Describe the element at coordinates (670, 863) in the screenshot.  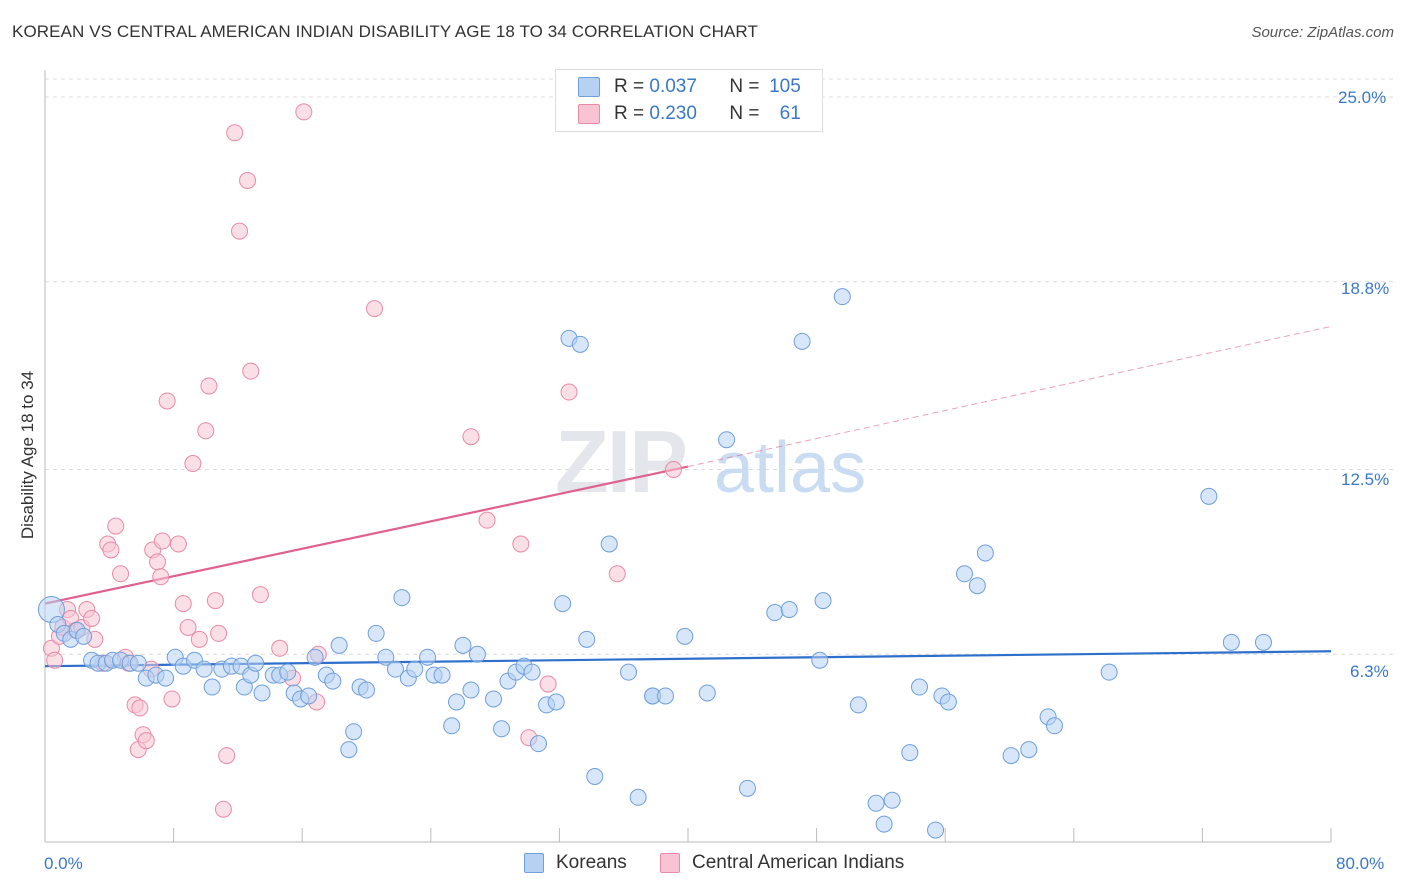
I see `legend-swatch-cai` at that location.